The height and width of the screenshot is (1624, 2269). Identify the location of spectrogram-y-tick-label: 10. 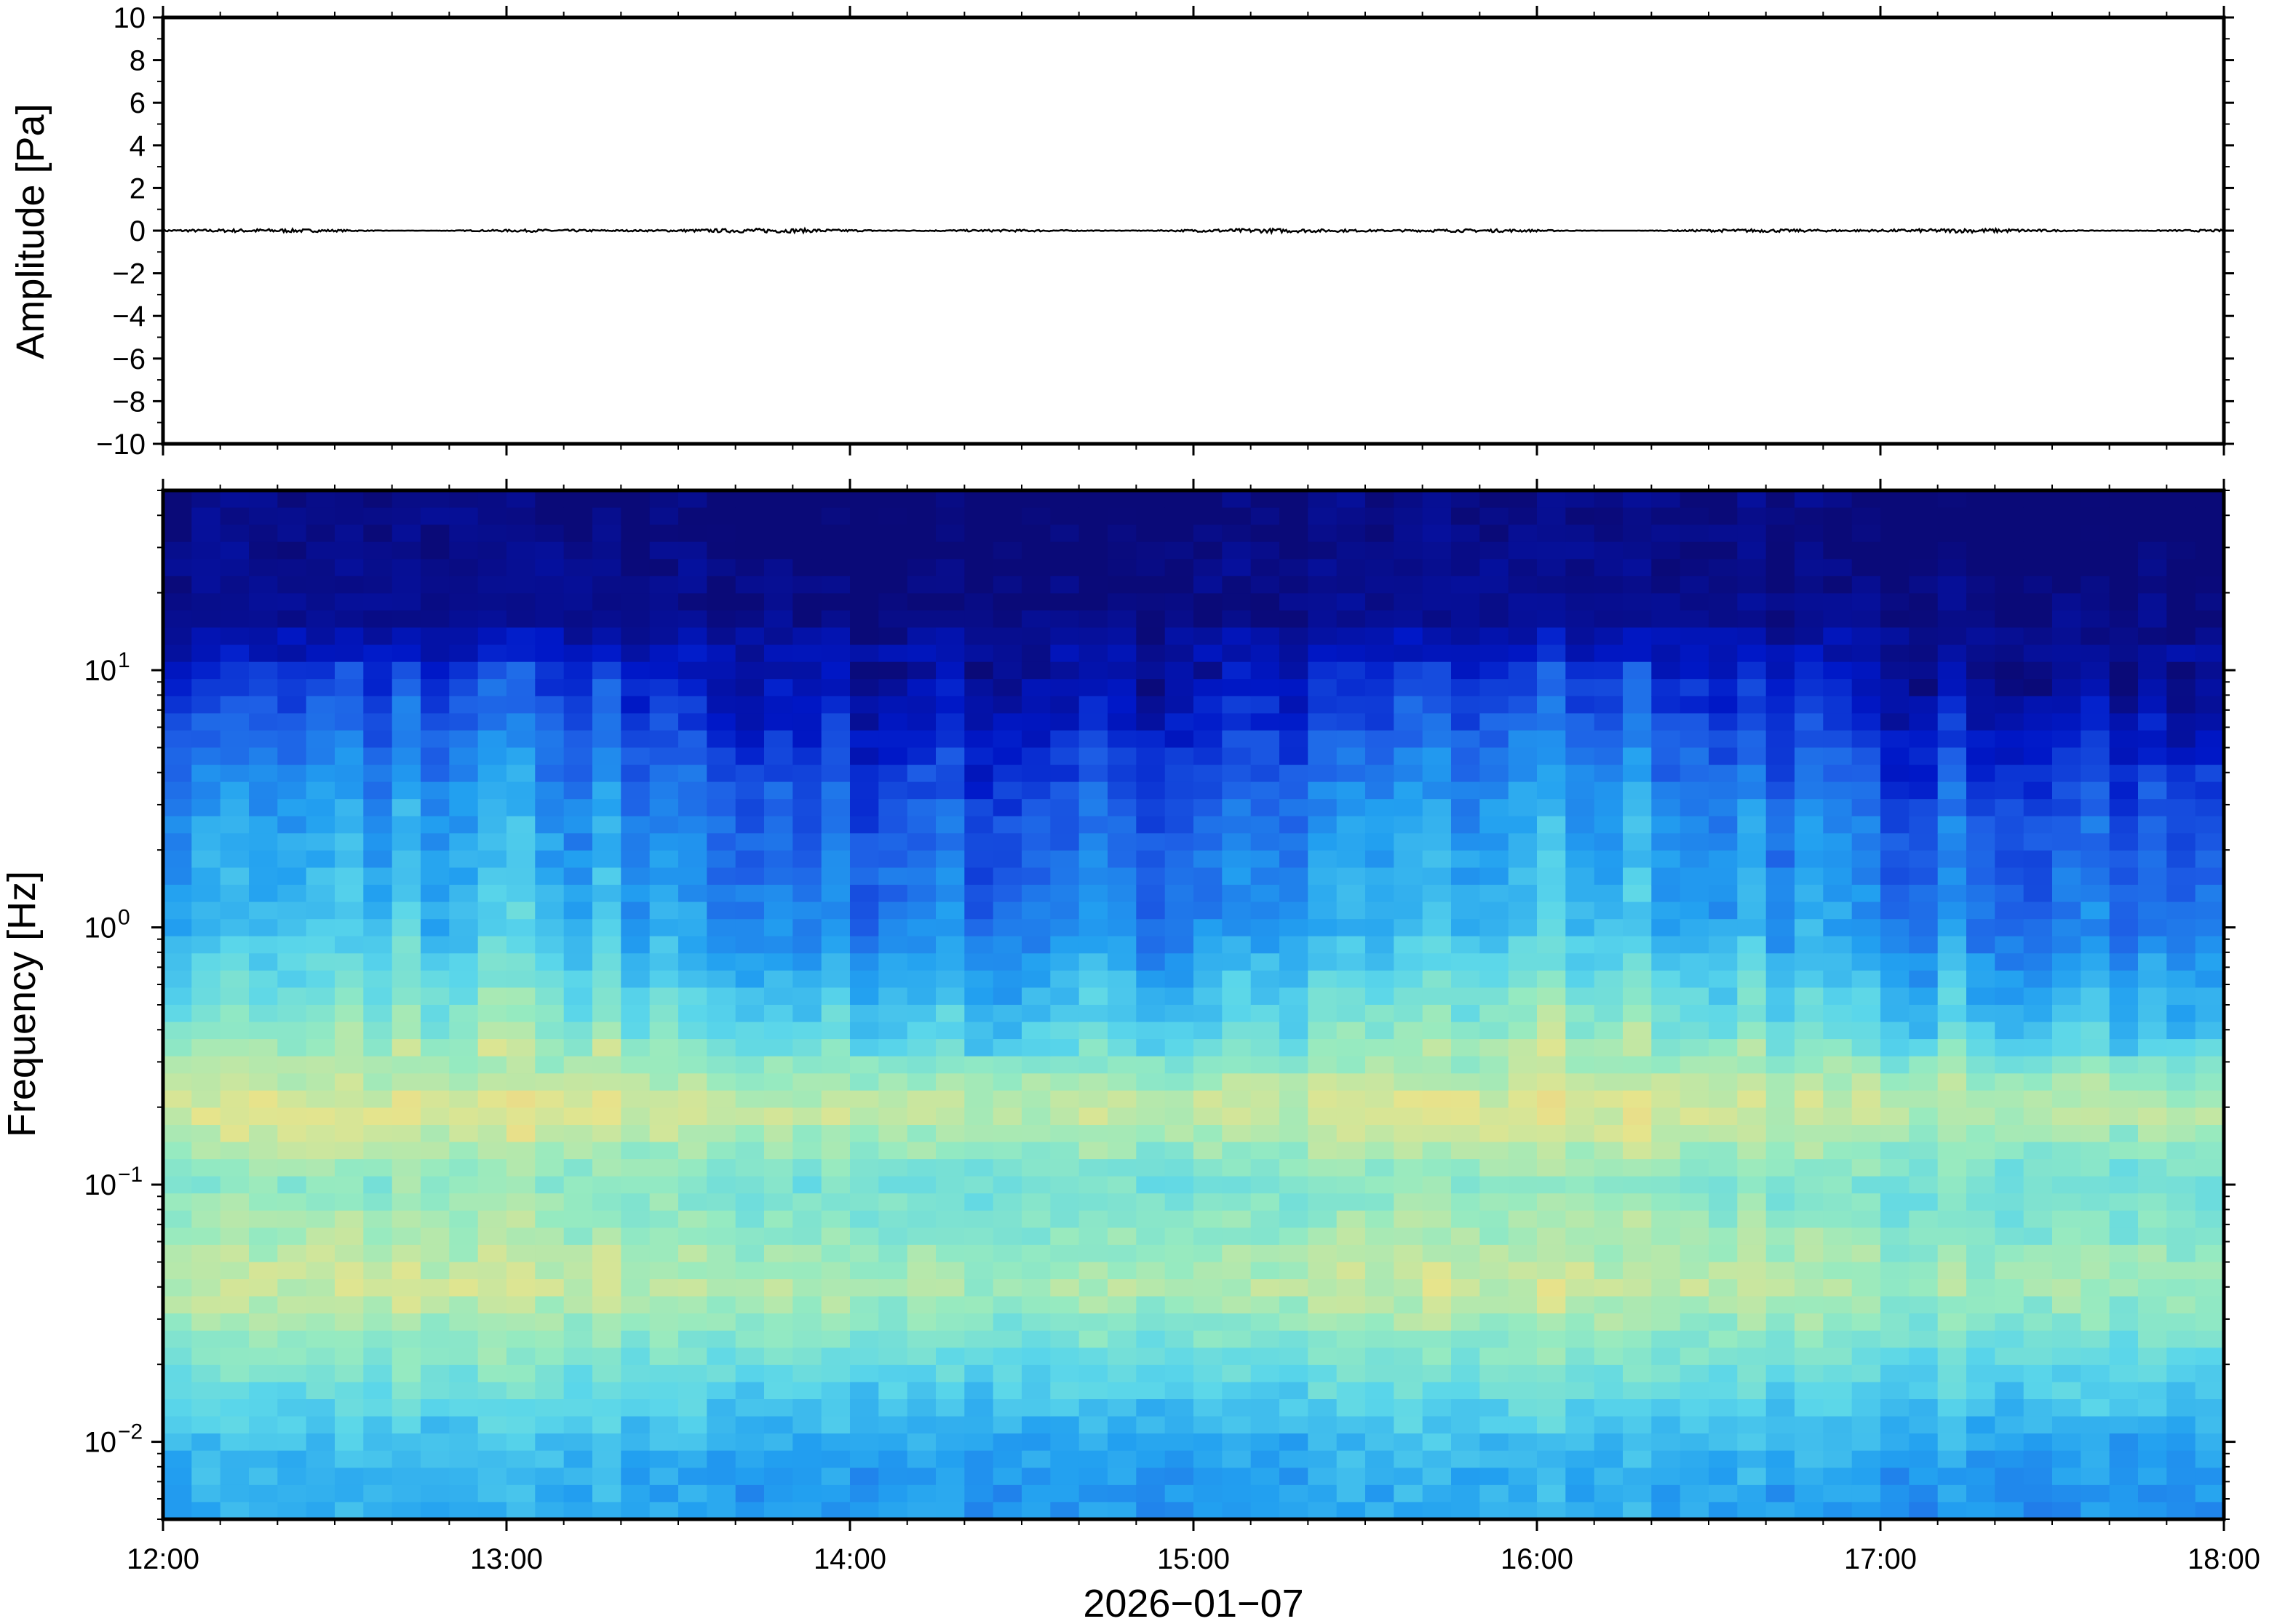
(101, 928).